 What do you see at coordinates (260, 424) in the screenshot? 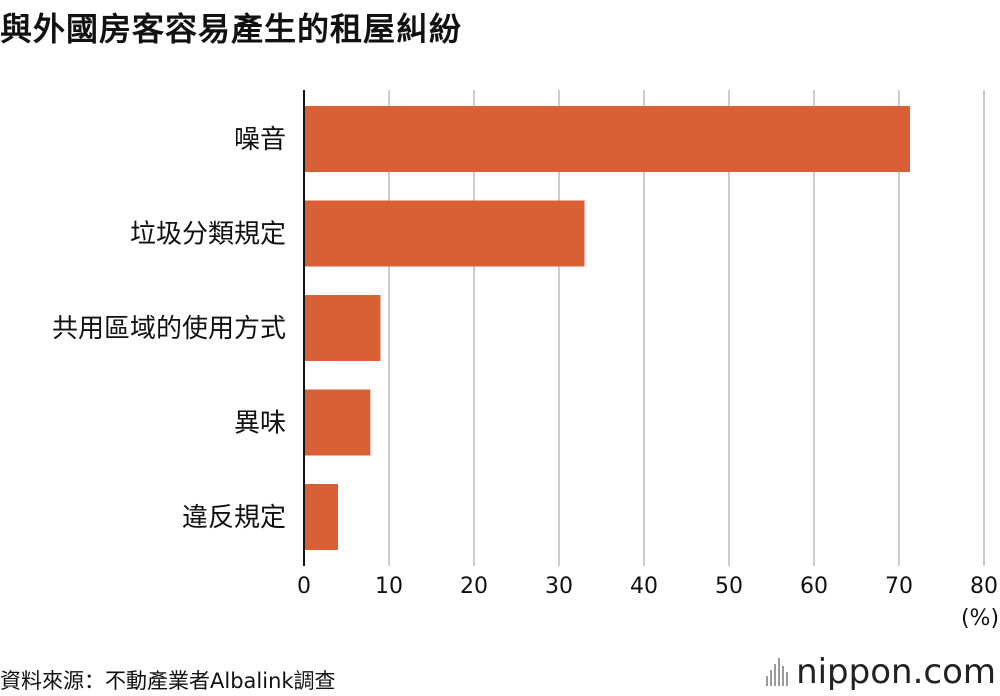
I see `category-label: 異味` at bounding box center [260, 424].